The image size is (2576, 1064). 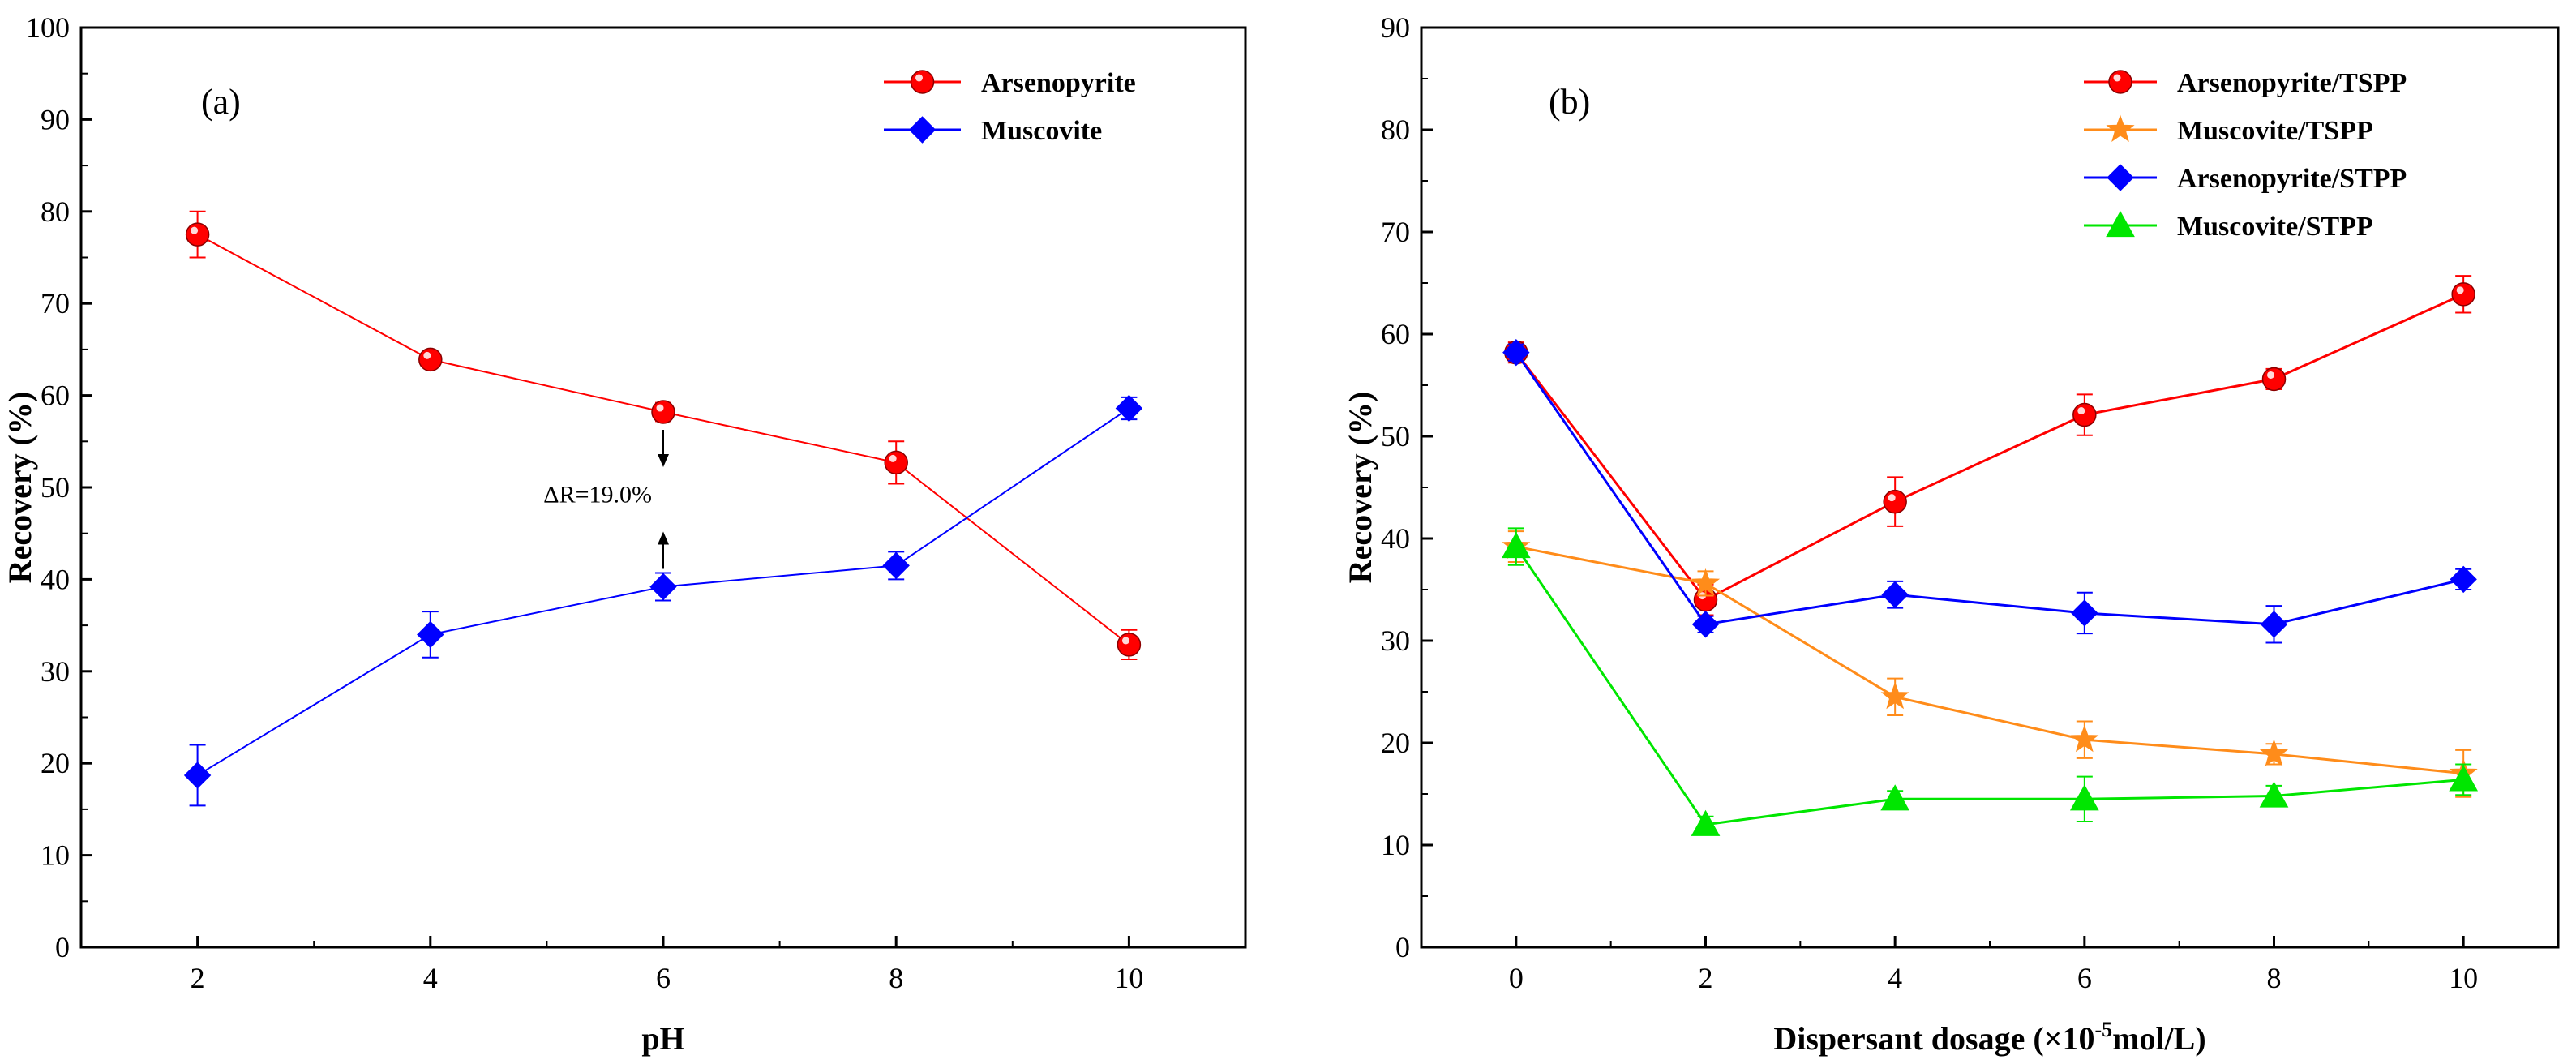 I want to click on down-arrow-head, so click(x=663, y=461).